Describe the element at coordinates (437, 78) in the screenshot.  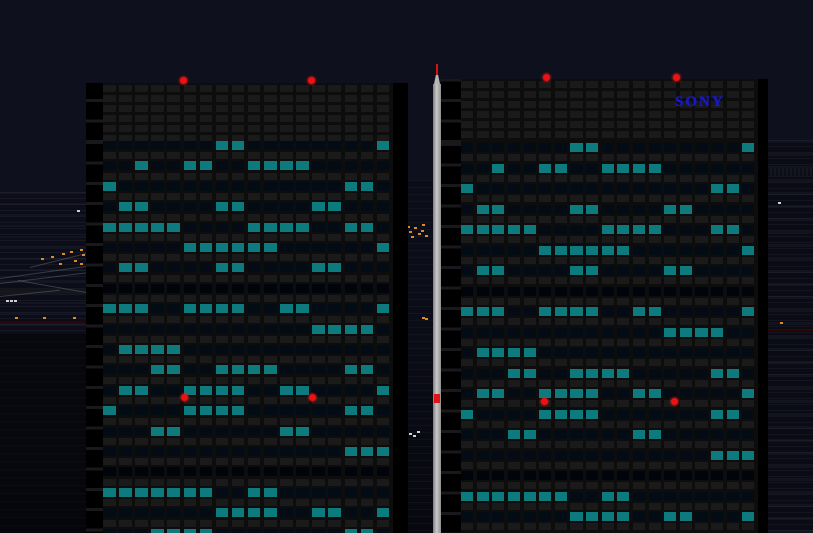
I see `mast-taper` at that location.